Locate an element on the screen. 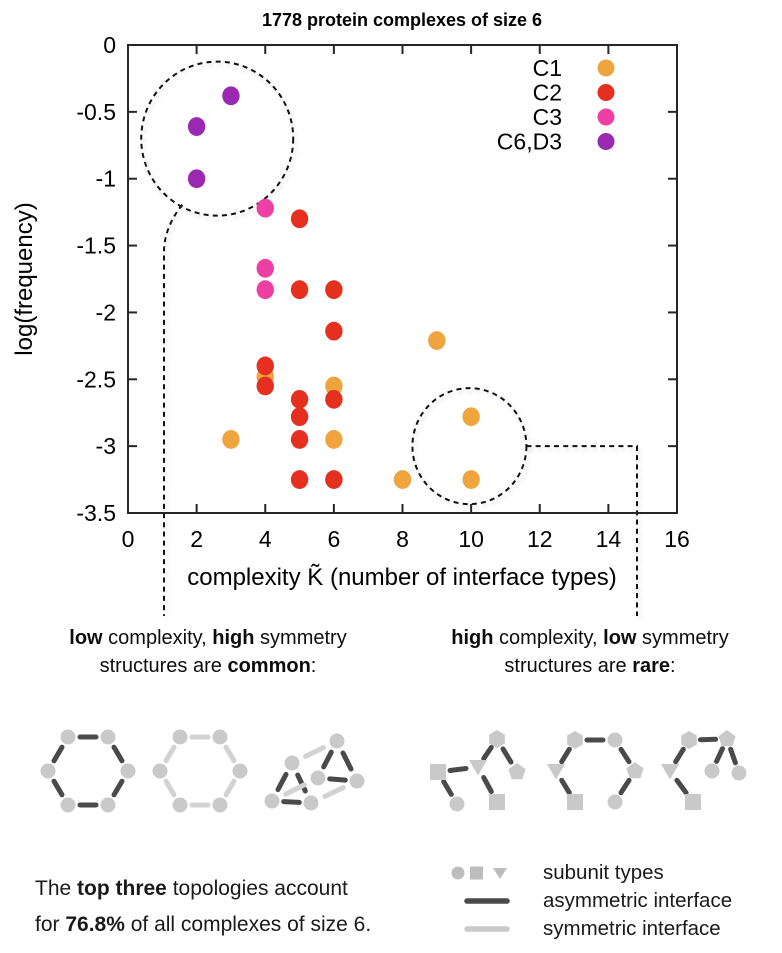  y-tick-label: -3.5 is located at coordinates (96, 513).